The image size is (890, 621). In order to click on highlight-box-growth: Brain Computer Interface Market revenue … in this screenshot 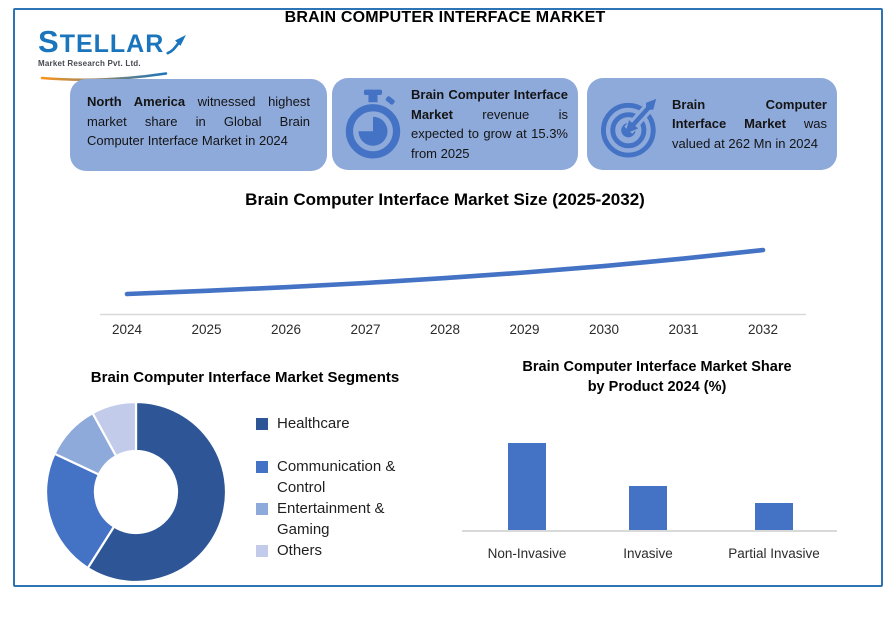, I will do `click(455, 124)`.